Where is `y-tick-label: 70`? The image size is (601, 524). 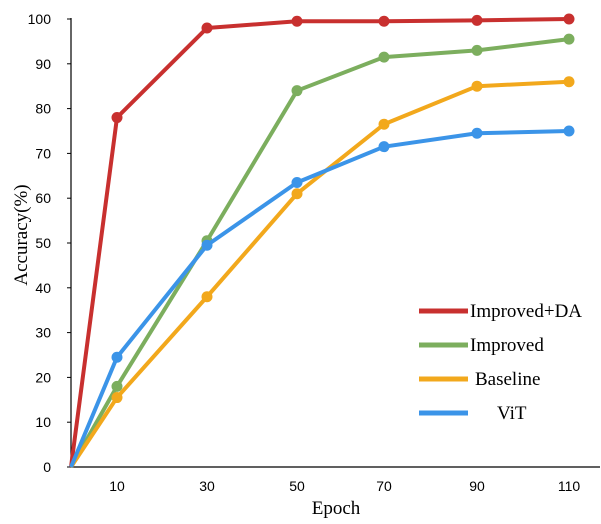 y-tick-label: 70 is located at coordinates (43, 153).